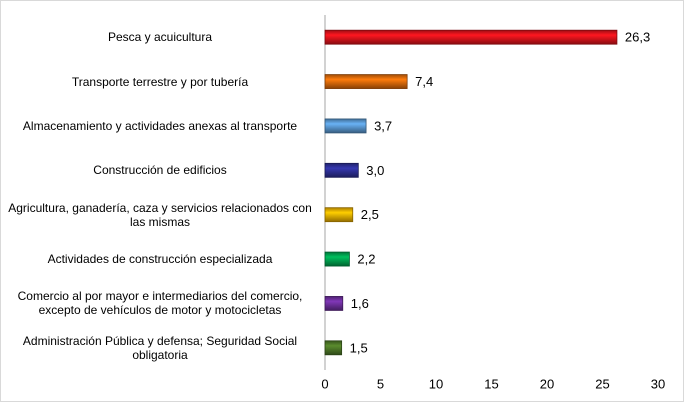  I want to click on data-label: 2,5, so click(370, 214).